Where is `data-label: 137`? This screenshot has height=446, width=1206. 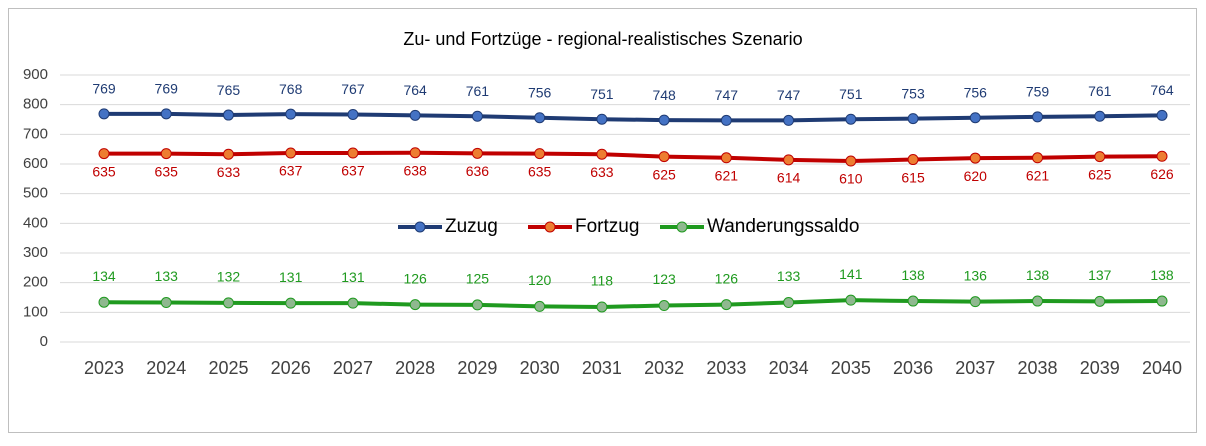
data-label: 137 is located at coordinates (1100, 275).